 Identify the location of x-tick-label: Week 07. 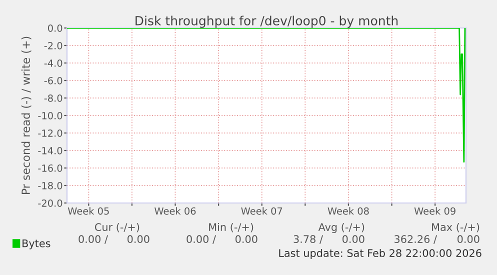
(261, 211).